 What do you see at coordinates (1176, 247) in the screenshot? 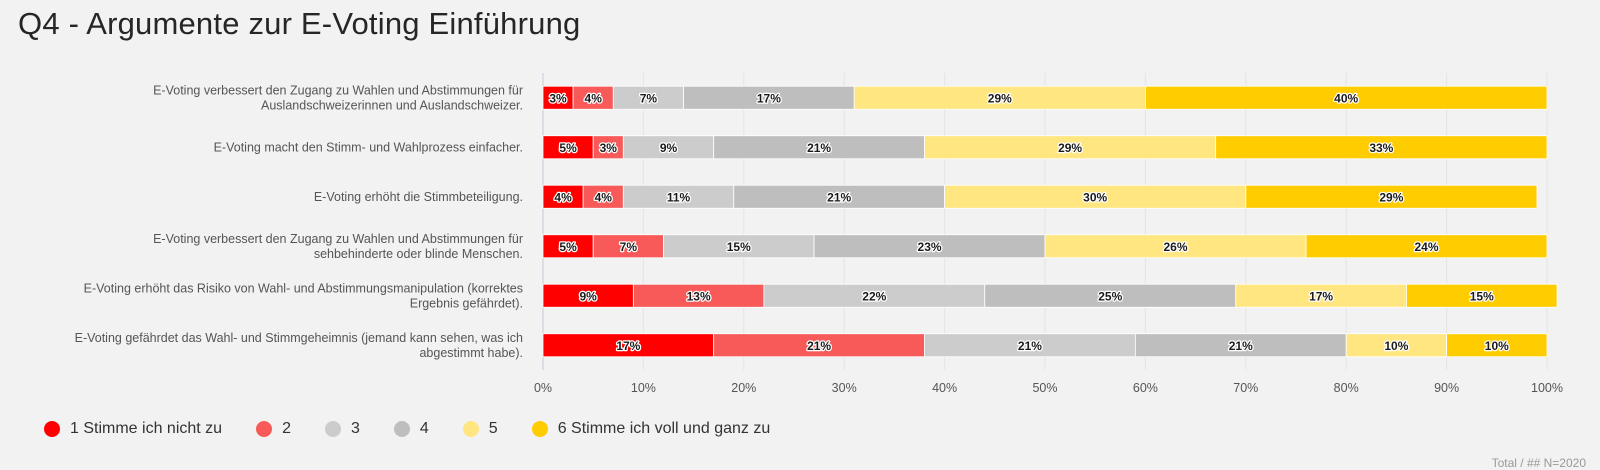
I see `bar-value-label: 26%` at bounding box center [1176, 247].